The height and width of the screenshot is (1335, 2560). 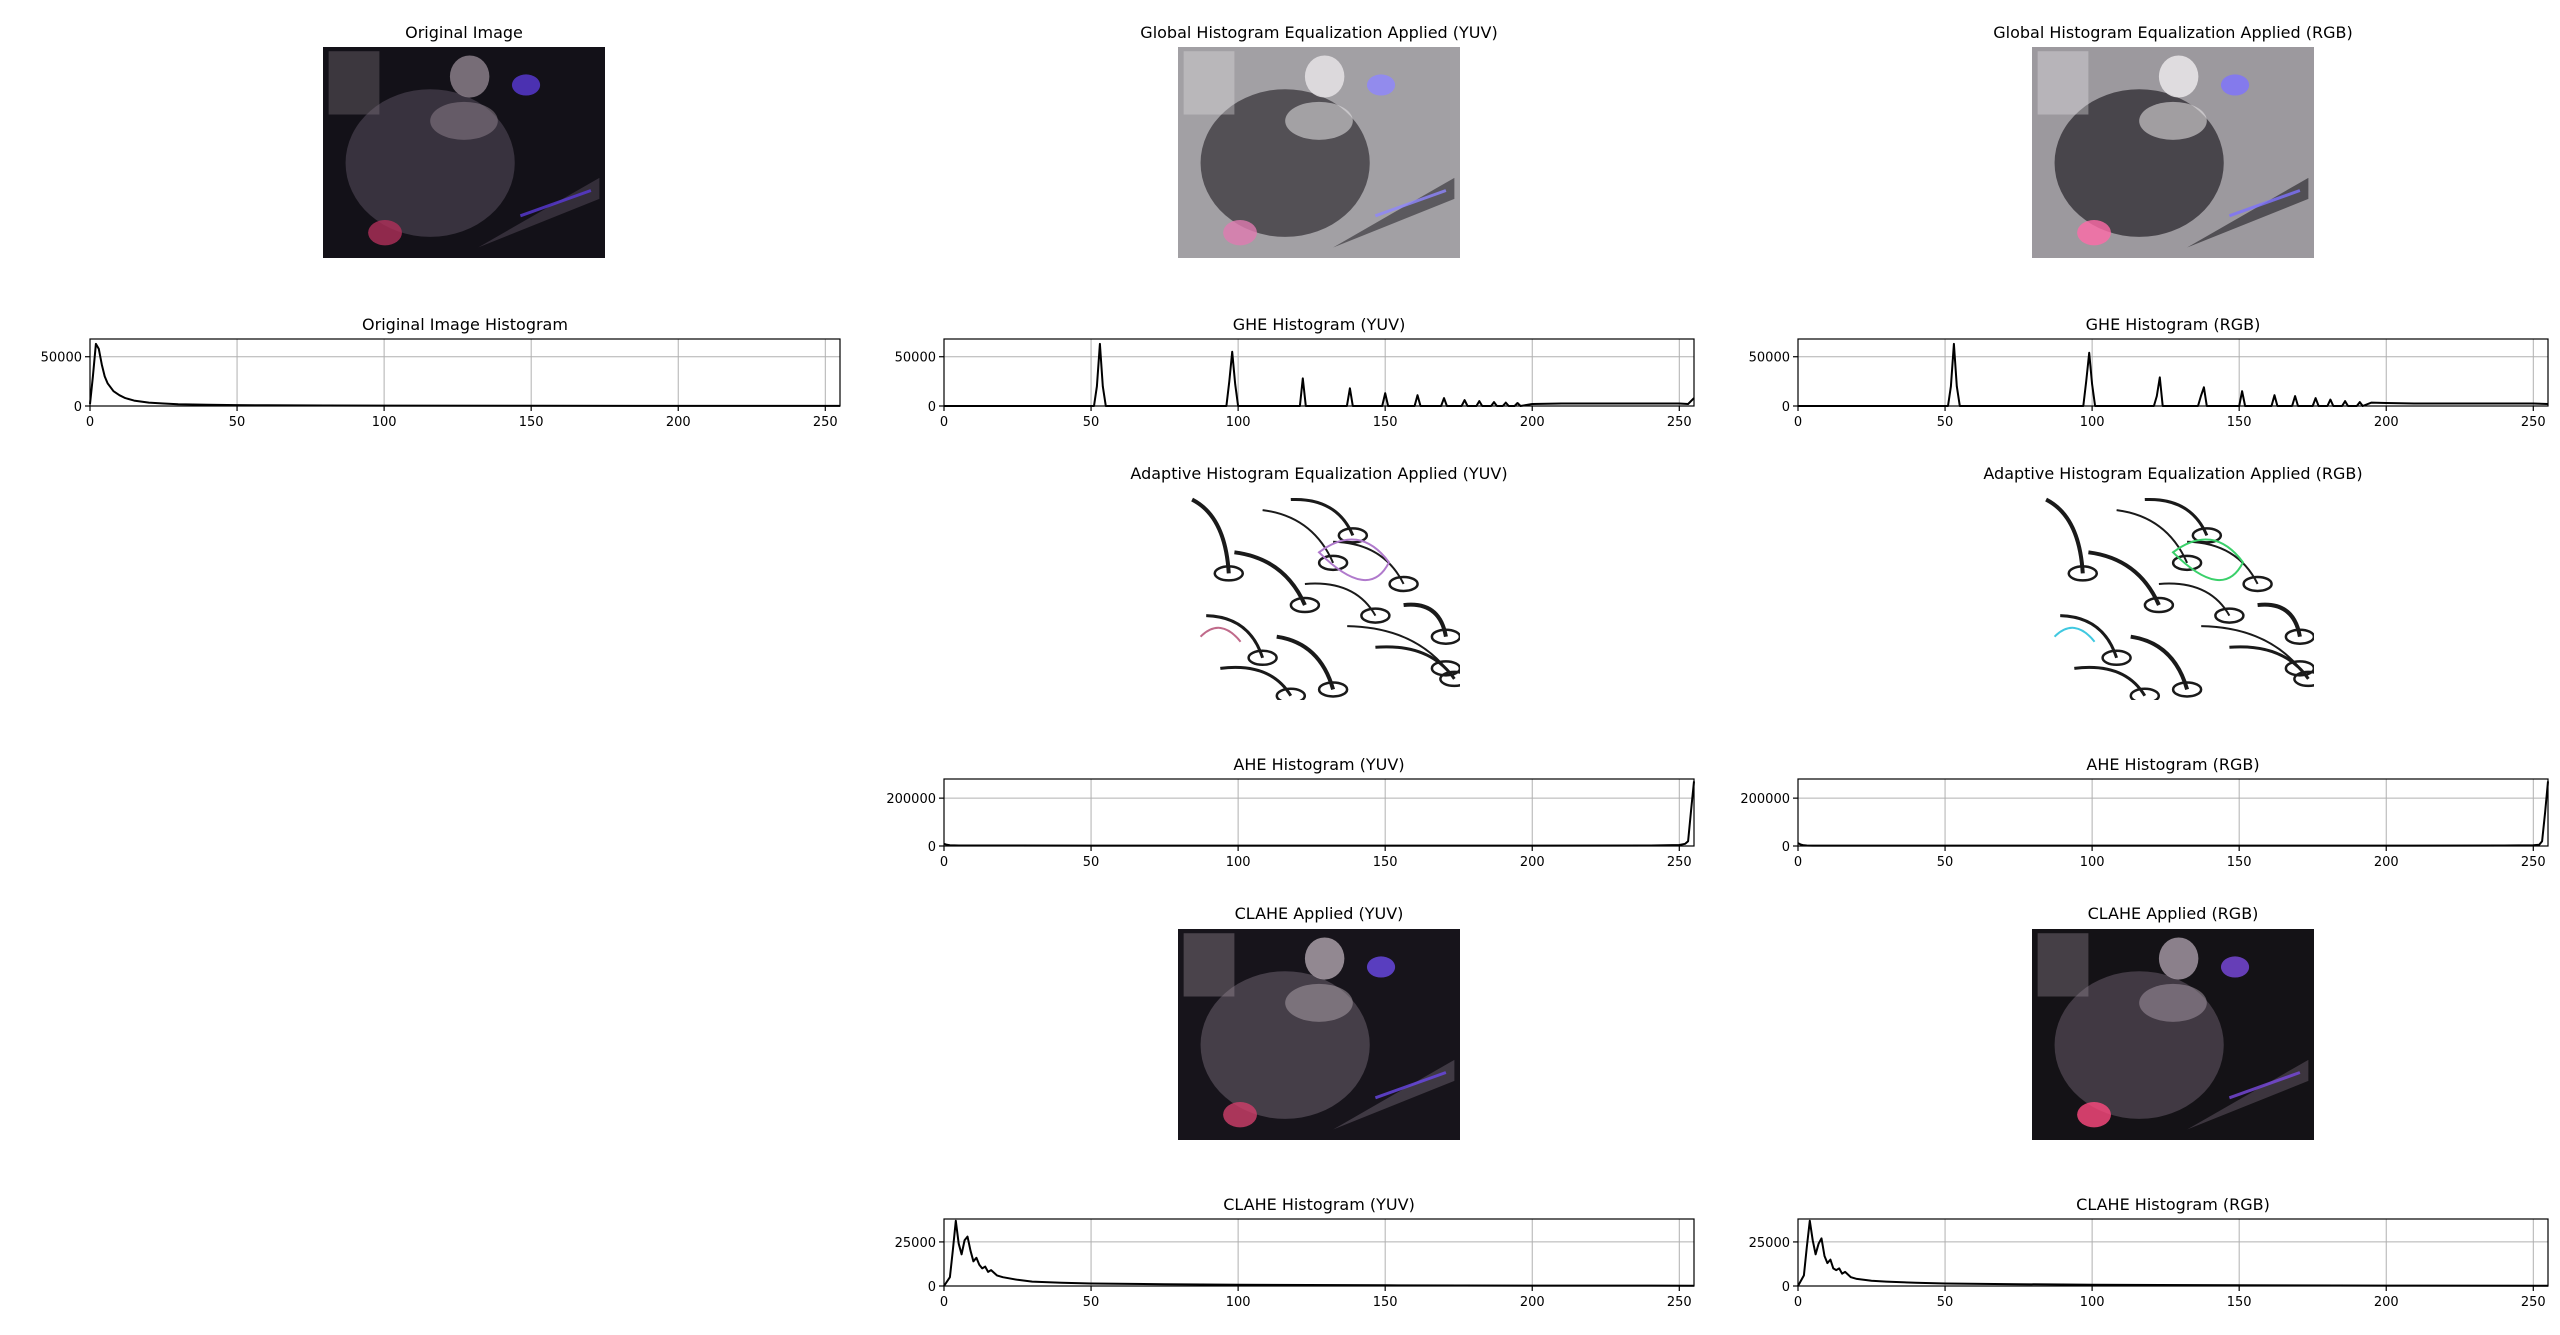 What do you see at coordinates (1319, 152) in the screenshot?
I see `ghe-yuv-picture` at bounding box center [1319, 152].